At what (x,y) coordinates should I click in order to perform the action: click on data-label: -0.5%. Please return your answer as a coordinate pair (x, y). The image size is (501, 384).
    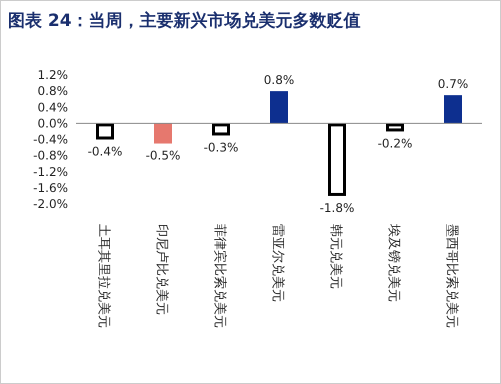
    Looking at the image, I should click on (163, 155).